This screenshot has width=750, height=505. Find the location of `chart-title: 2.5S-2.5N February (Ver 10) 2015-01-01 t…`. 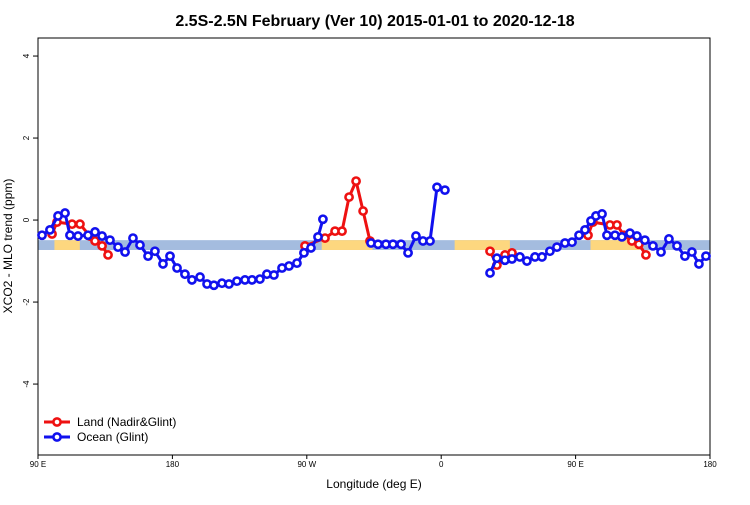

chart-title: 2.5S-2.5N February (Ver 10) 2015-01-01 t… is located at coordinates (374, 21).